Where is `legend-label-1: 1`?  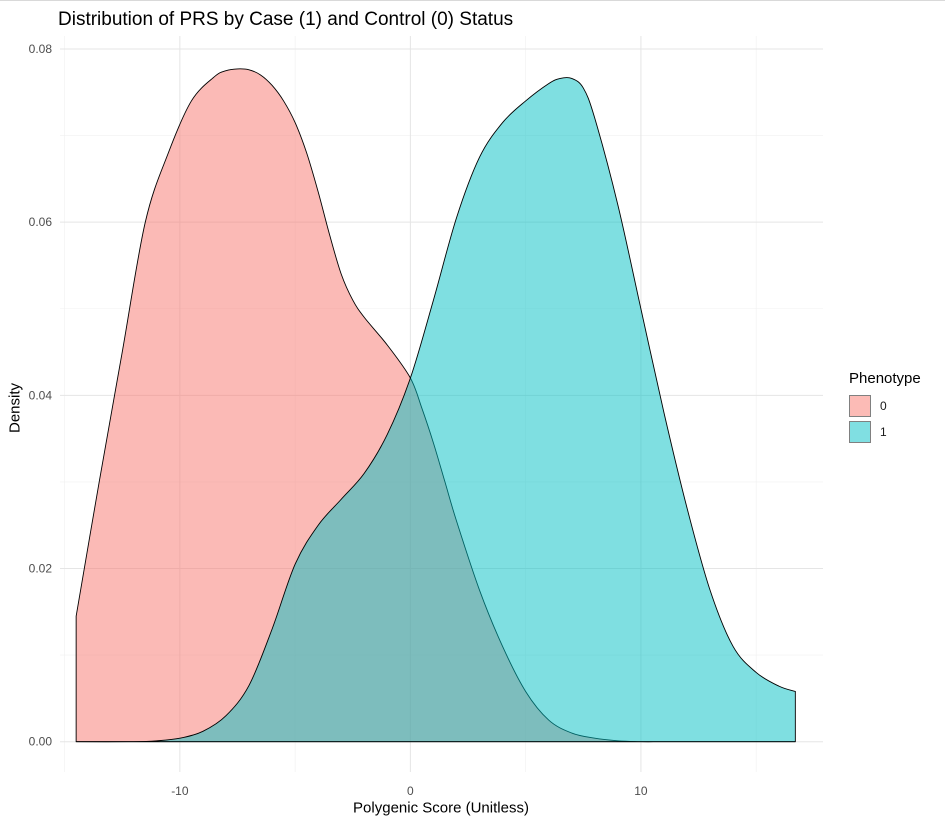
legend-label-1: 1 is located at coordinates (883, 432).